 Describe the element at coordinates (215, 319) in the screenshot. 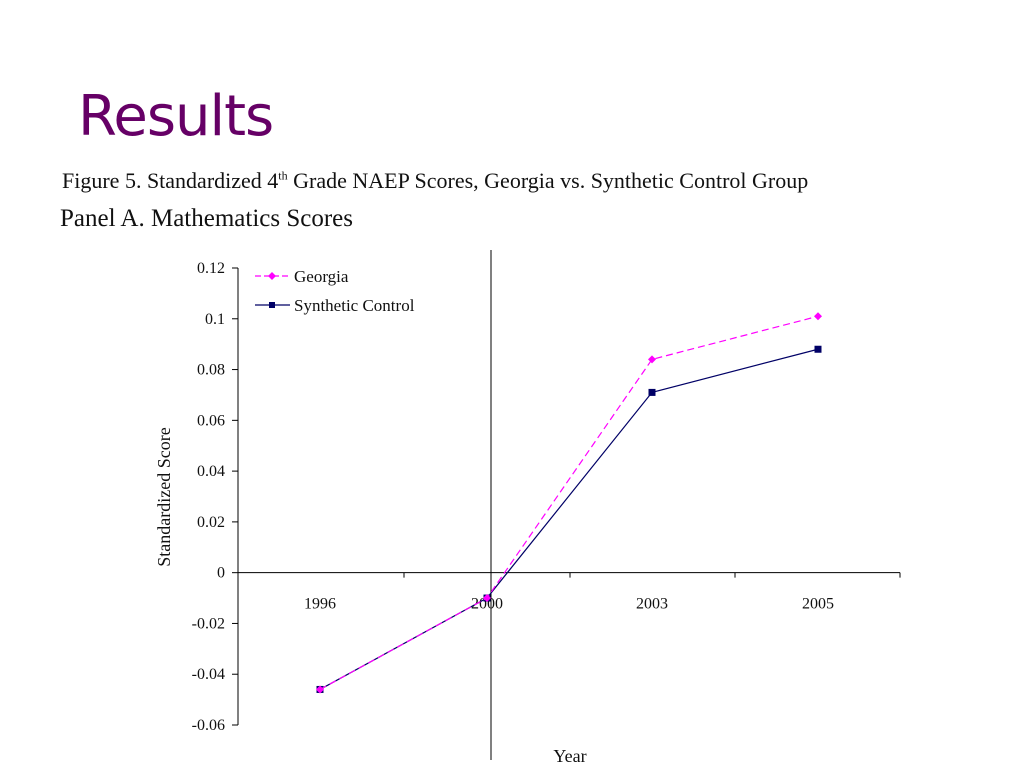

I see `y-tick-label: 0.1` at that location.